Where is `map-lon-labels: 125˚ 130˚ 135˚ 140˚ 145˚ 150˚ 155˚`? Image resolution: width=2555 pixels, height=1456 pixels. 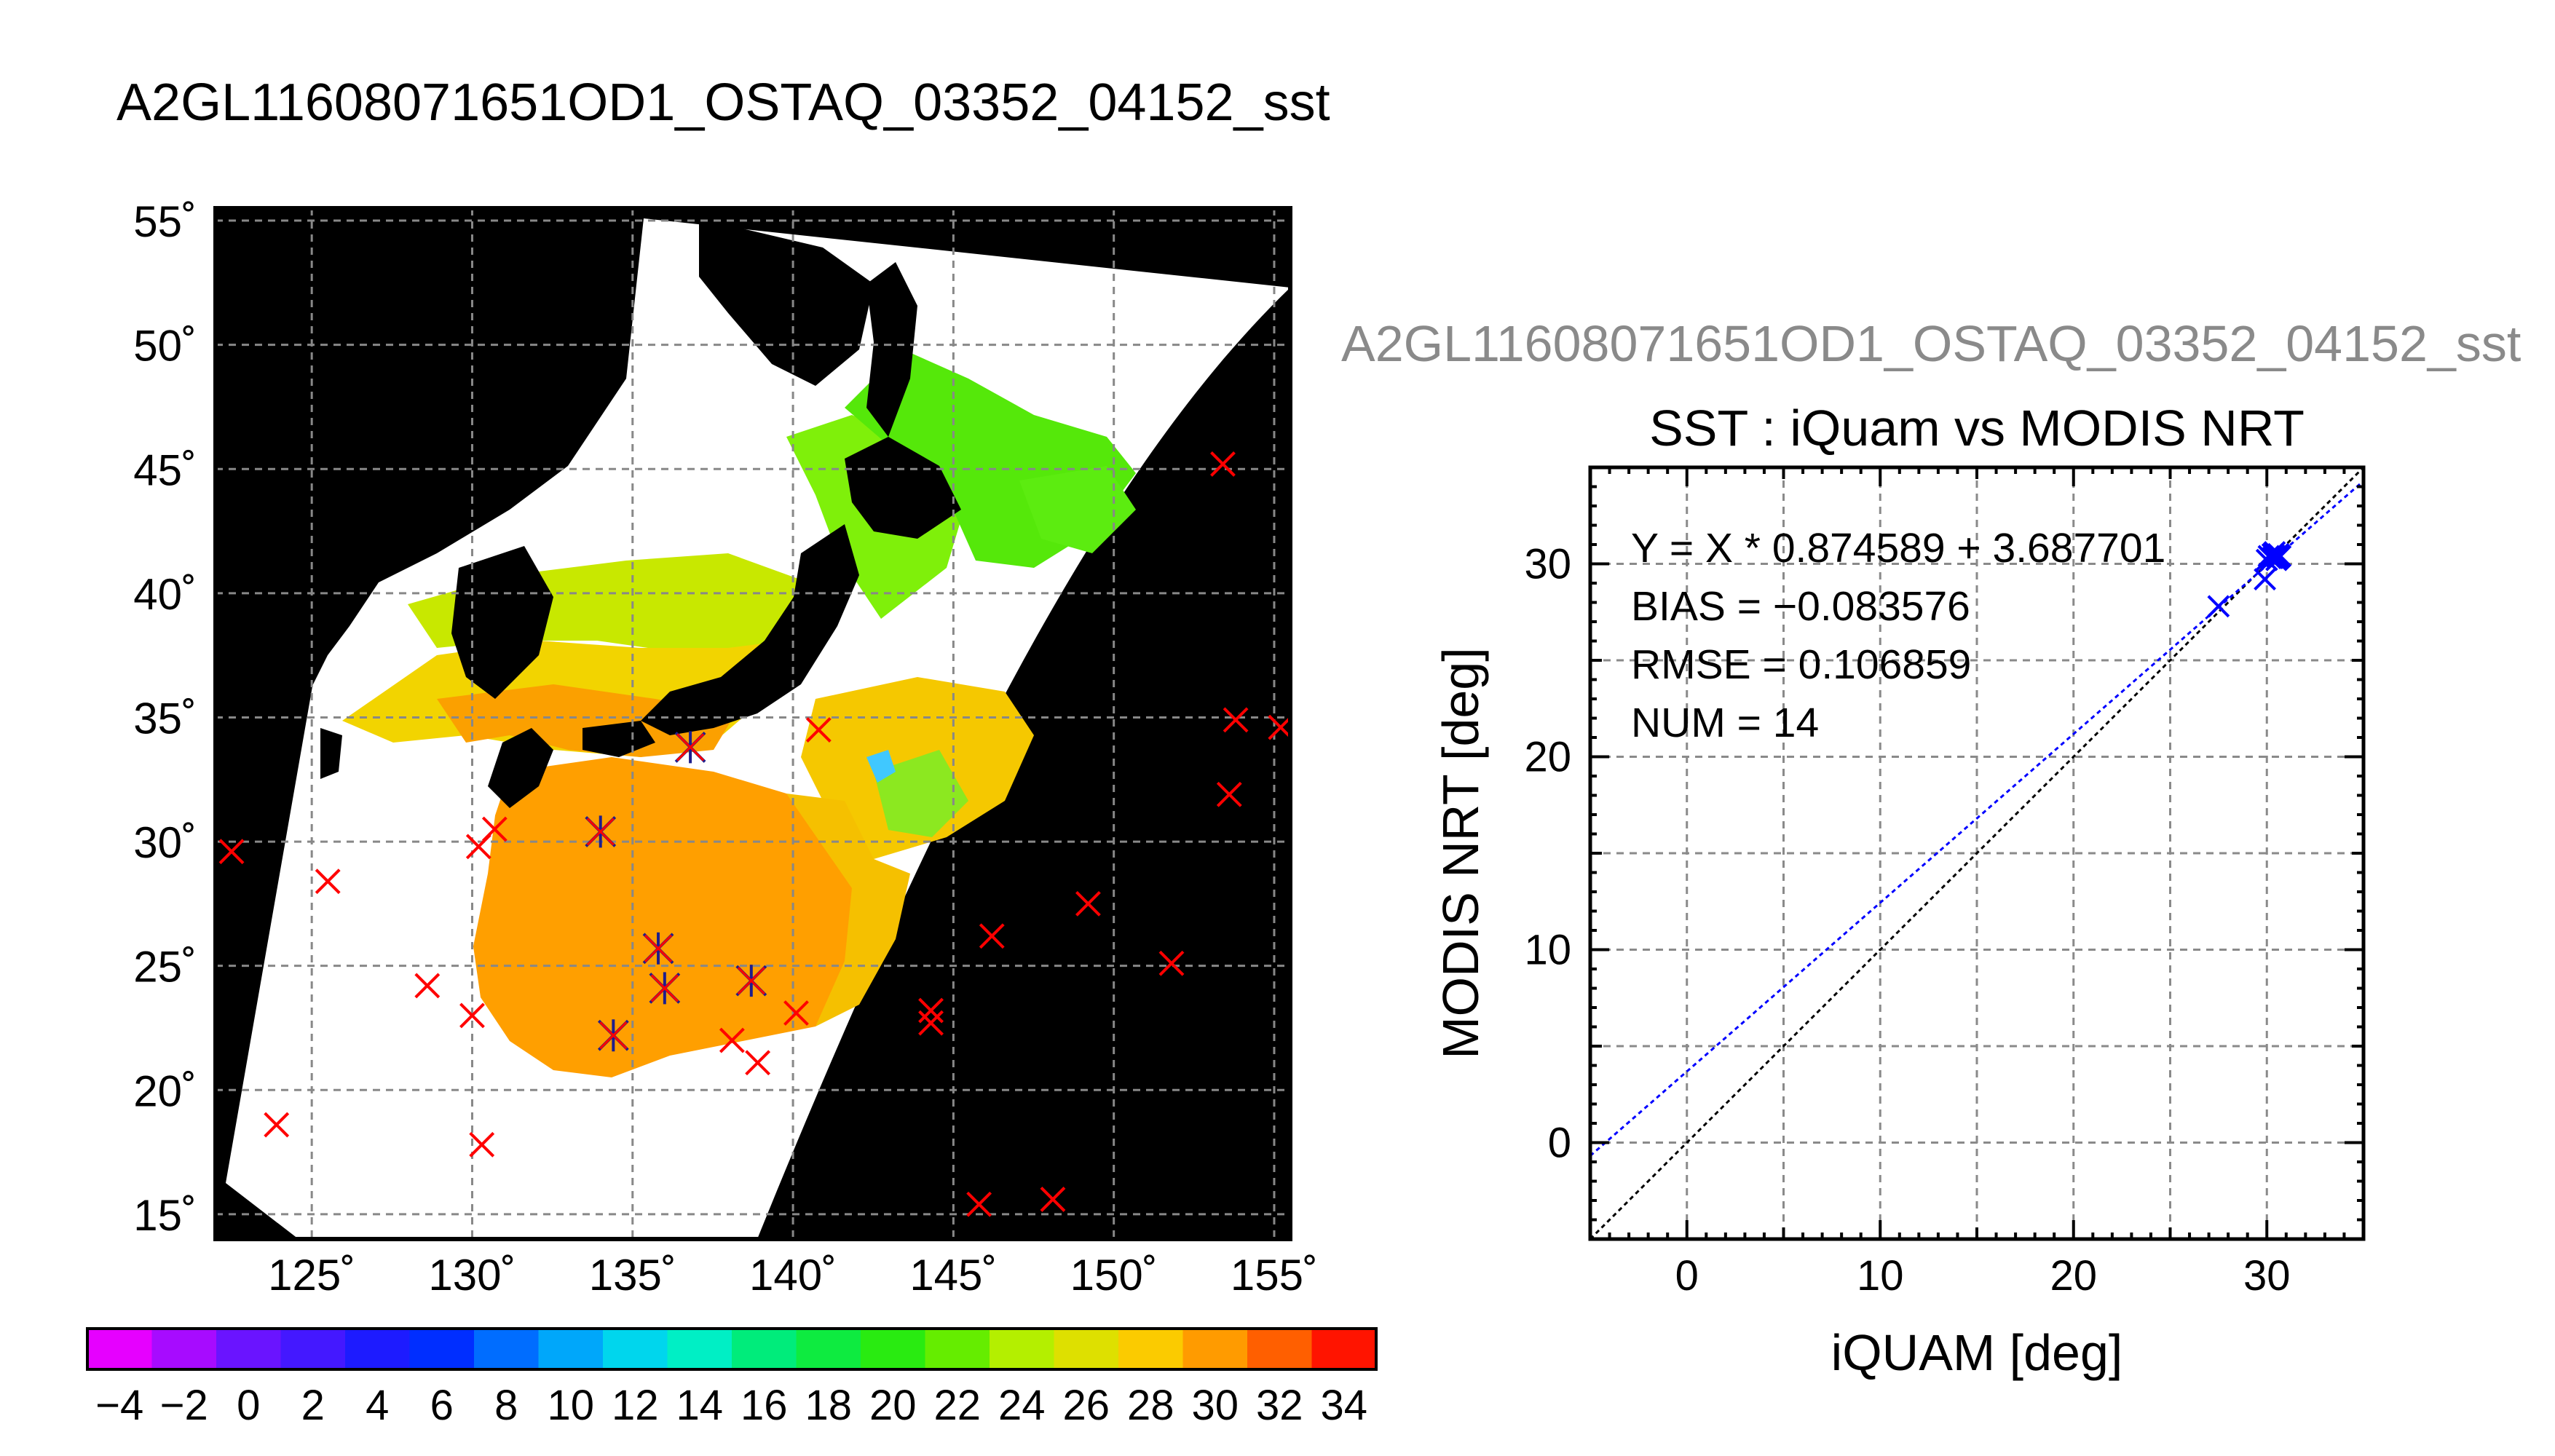
map-lon-labels: 125˚ 130˚ 135˚ 140˚ 145˚ 150˚ 155˚ is located at coordinates (793, 1275).